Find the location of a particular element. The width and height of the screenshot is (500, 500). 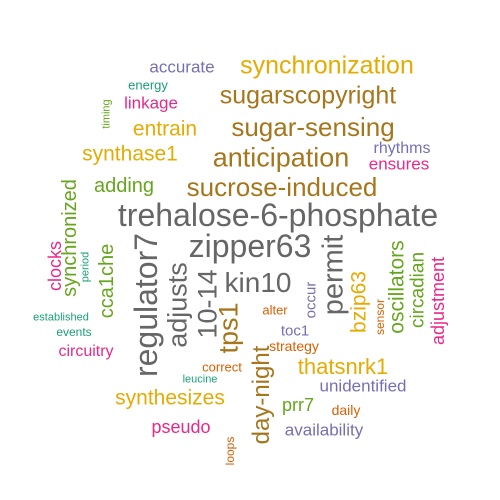

word-clocks: clocks is located at coordinates (55, 266).